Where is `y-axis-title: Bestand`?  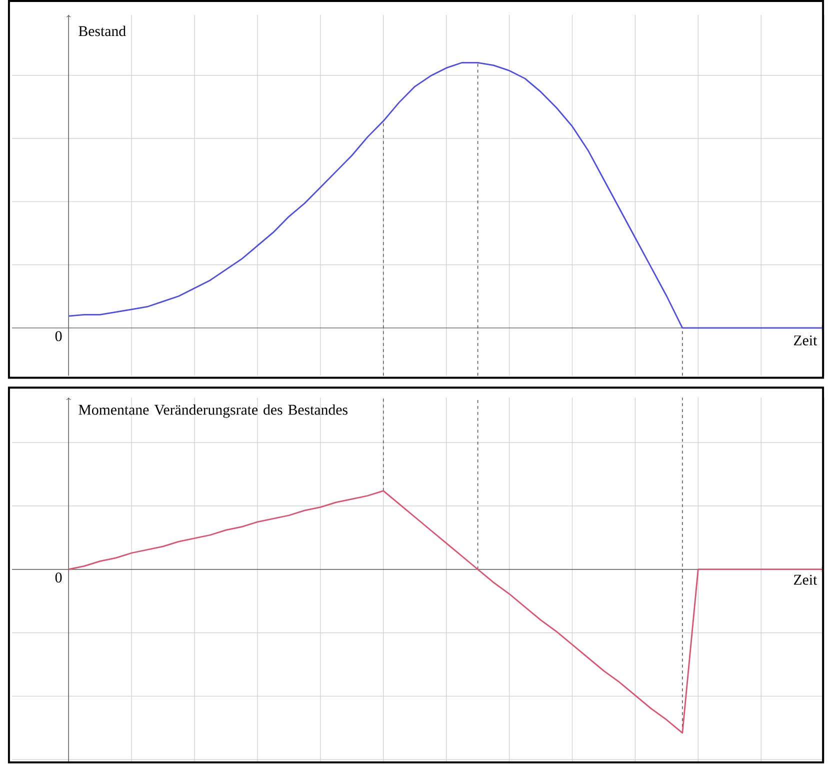
y-axis-title: Bestand is located at coordinates (102, 31).